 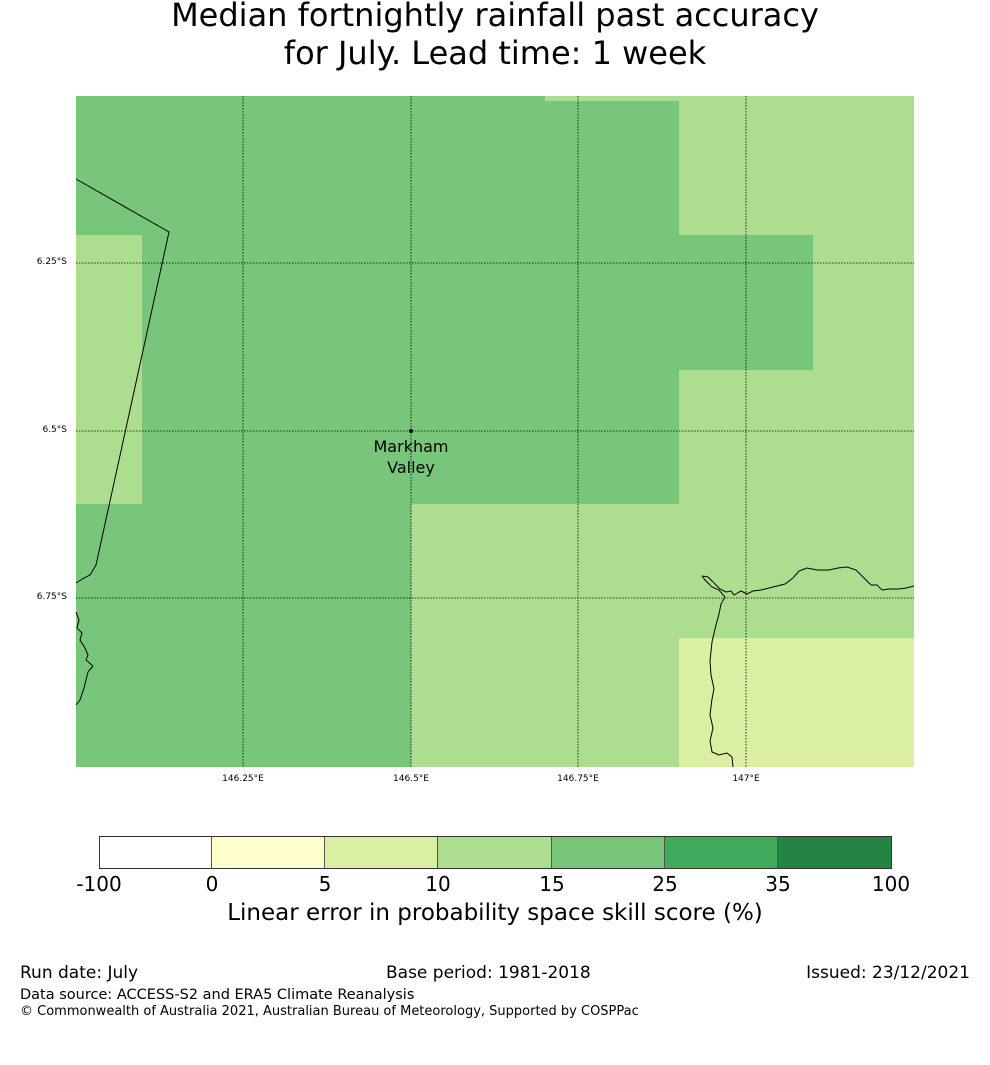 I want to click on place-label-line-2: Valley, so click(x=411, y=467).